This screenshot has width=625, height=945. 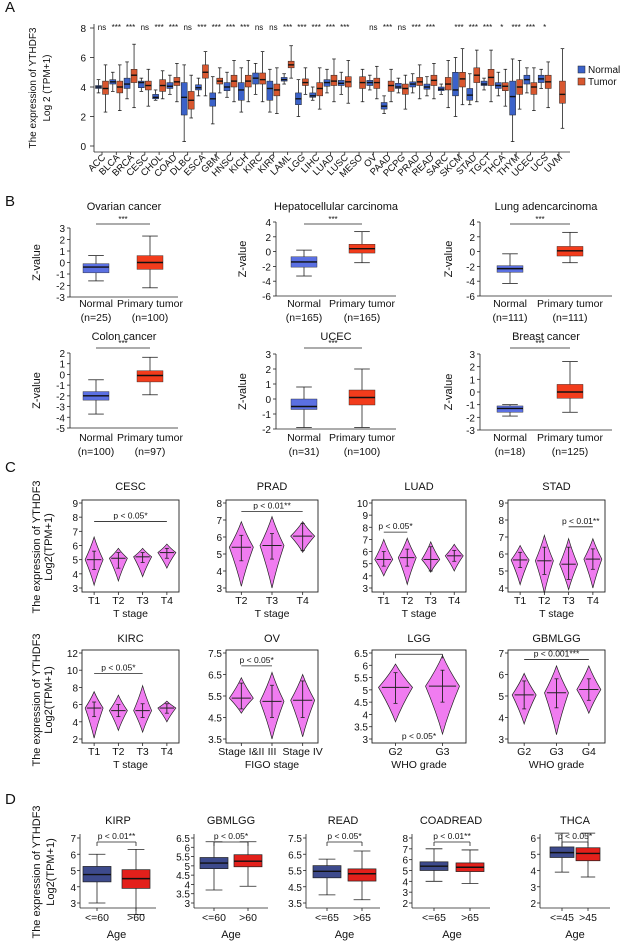 What do you see at coordinates (336, 207) in the screenshot?
I see `chart-title: Hepatocellular carcinoma` at bounding box center [336, 207].